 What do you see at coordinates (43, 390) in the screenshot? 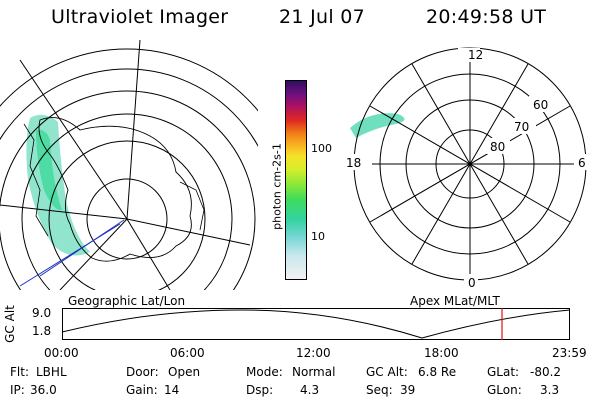
I see `status-ip-value: 36.0` at bounding box center [43, 390].